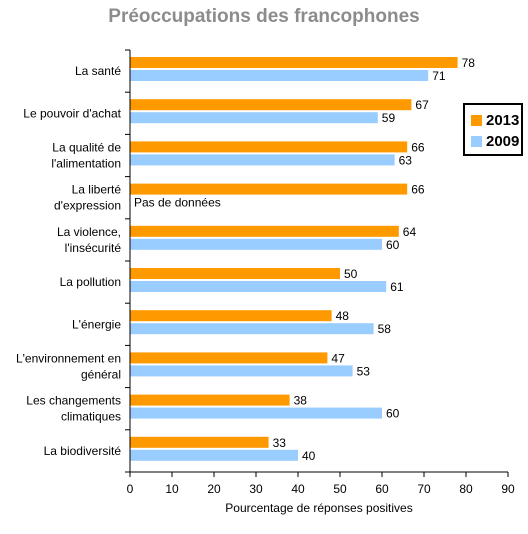 The width and height of the screenshot is (528, 534). What do you see at coordinates (397, 287) in the screenshot?
I see `data-label-2009-5: 61` at bounding box center [397, 287].